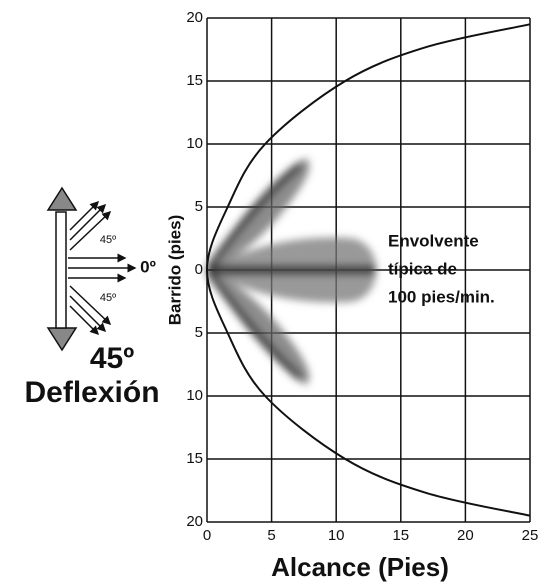 The height and width of the screenshot is (585, 543). I want to click on x-tick-label: 20, so click(465, 535).